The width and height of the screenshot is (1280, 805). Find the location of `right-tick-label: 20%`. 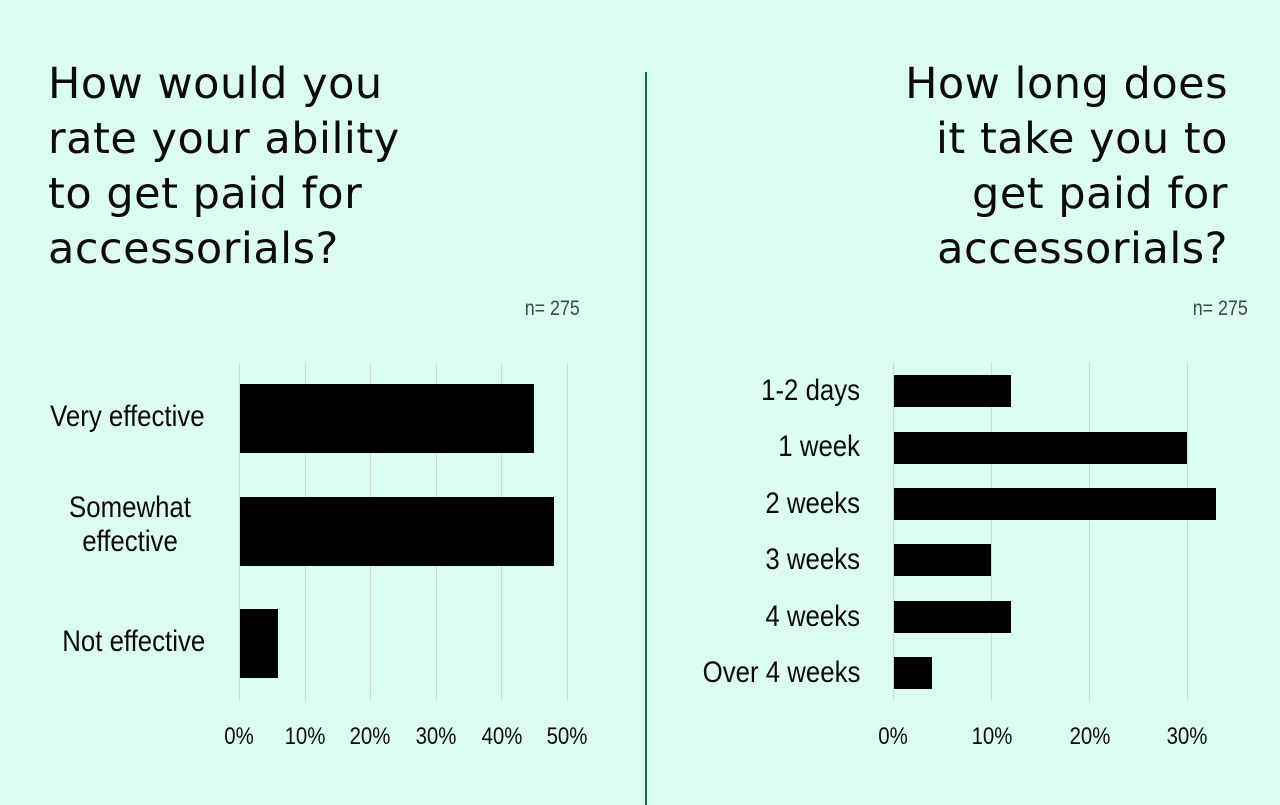

right-tick-label: 20% is located at coordinates (1090, 736).